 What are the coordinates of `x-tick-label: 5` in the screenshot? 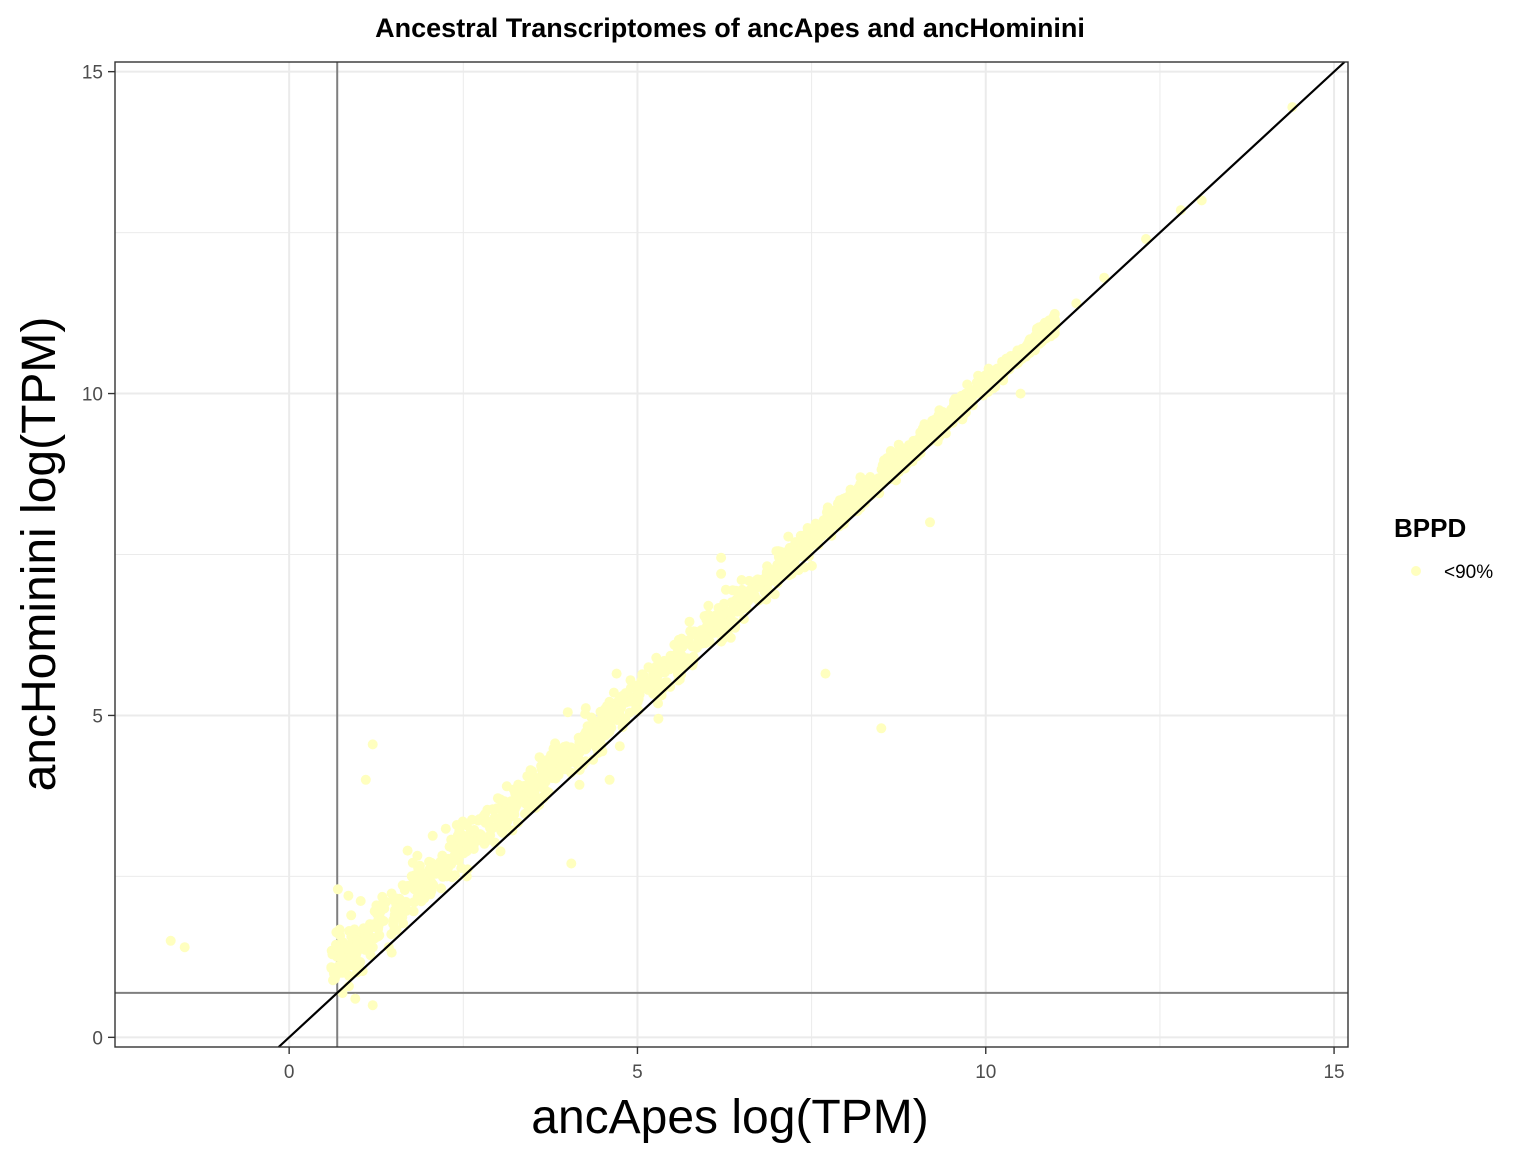 It's located at (637, 1072).